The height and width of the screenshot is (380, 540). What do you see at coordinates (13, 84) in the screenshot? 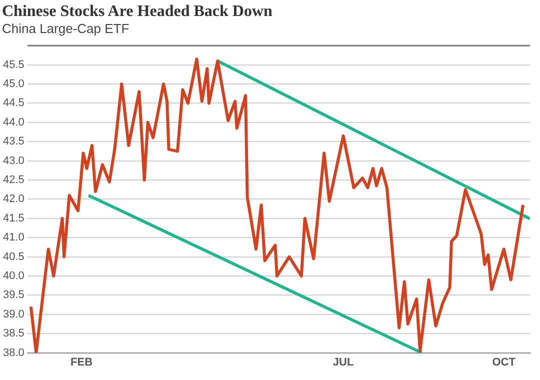
I see `y-tick-label: 45.0` at bounding box center [13, 84].